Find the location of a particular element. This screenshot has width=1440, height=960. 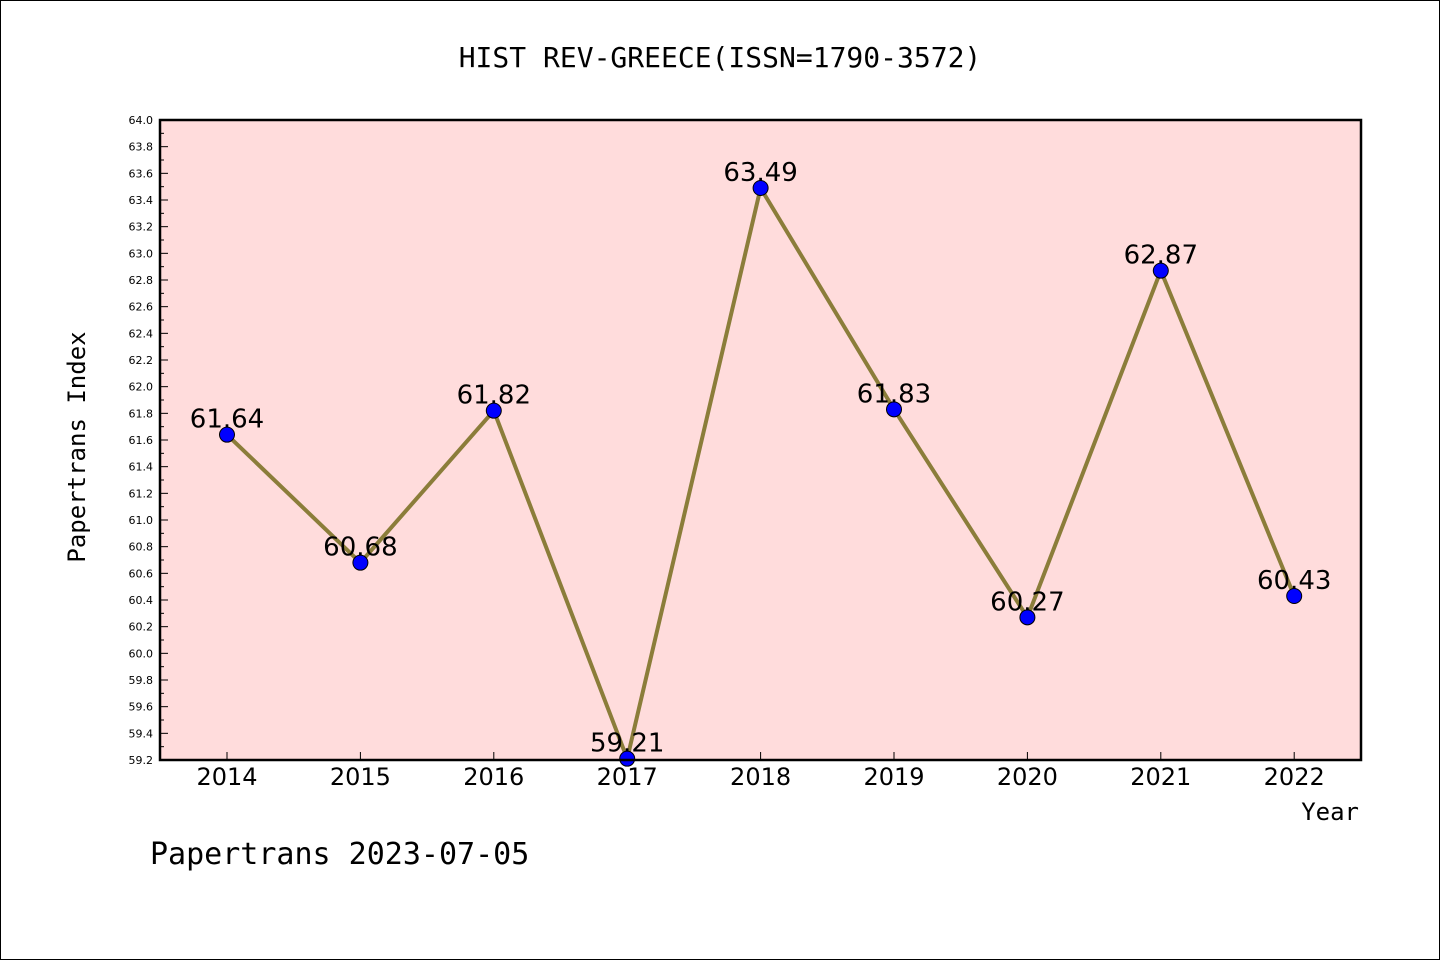

y-tick-label: 63.0 is located at coordinates (141, 253).